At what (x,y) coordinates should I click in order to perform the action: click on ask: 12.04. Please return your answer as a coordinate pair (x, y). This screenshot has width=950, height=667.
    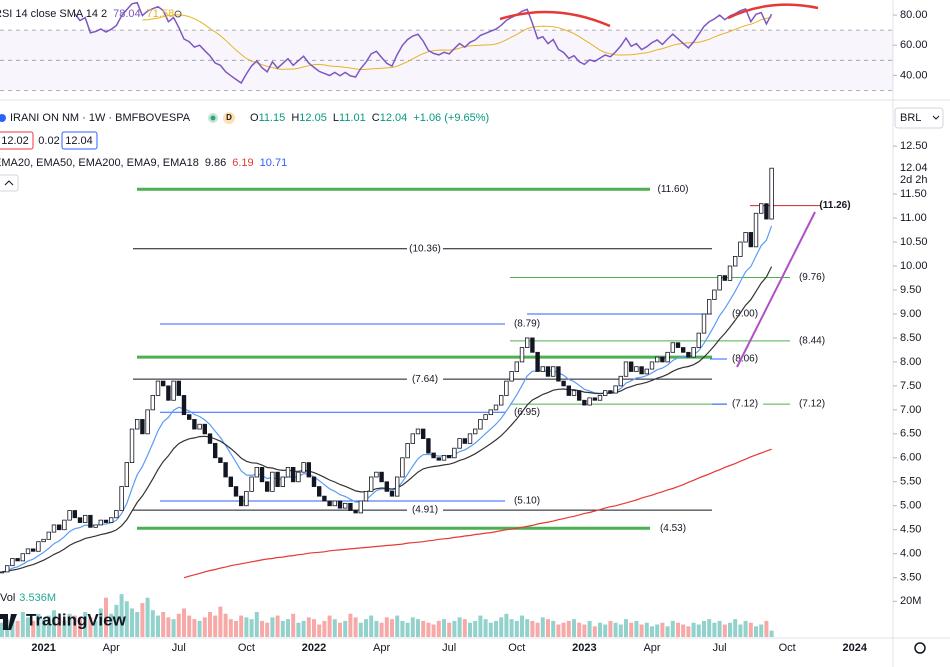
    Looking at the image, I should click on (79, 141).